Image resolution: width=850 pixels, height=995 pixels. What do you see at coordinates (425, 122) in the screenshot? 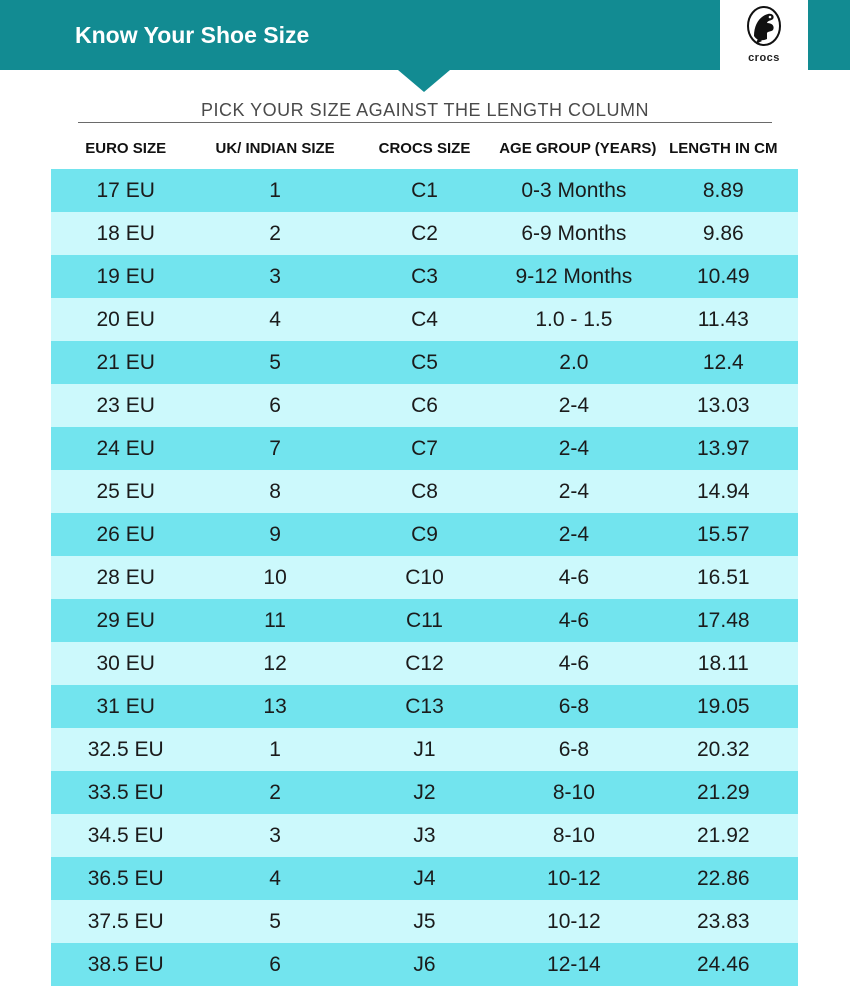
I see `subtitle-divider` at bounding box center [425, 122].